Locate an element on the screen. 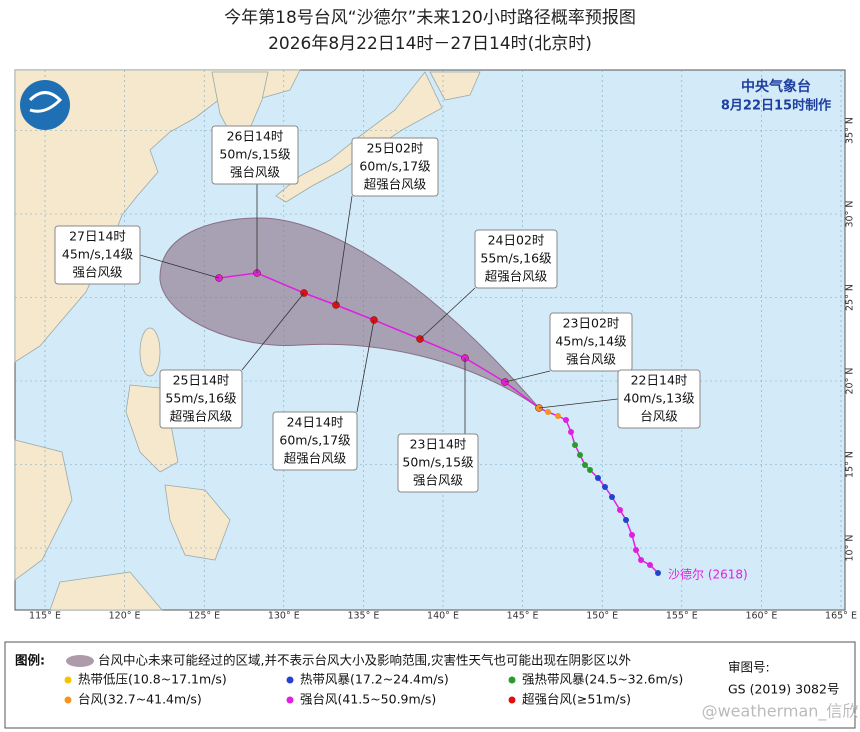 This screenshot has height=732, width=860. legend-label: 超强台风(≥51m/s) is located at coordinates (576, 699).